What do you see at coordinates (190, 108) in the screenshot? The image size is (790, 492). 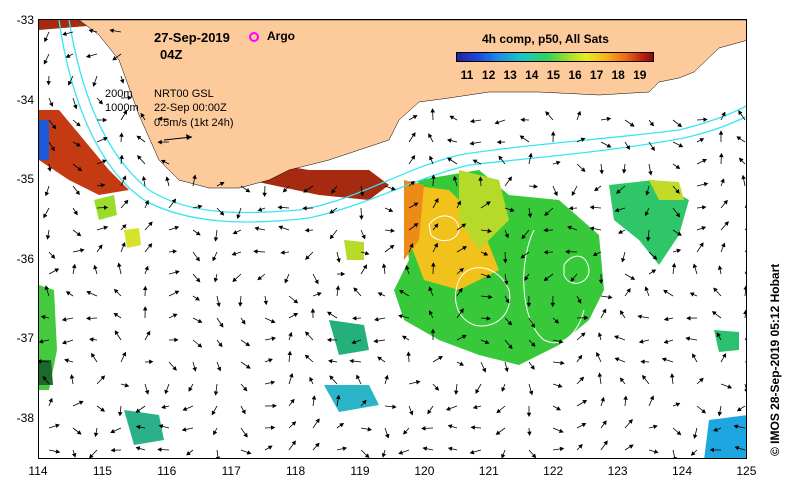 I see `legend-source-date: 22-Sep 00:00Z` at bounding box center [190, 108].